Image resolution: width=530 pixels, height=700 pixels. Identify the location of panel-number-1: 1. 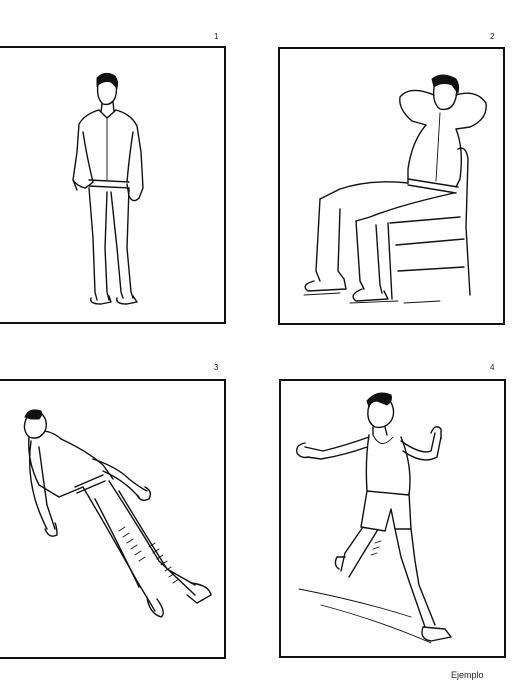
(216, 36).